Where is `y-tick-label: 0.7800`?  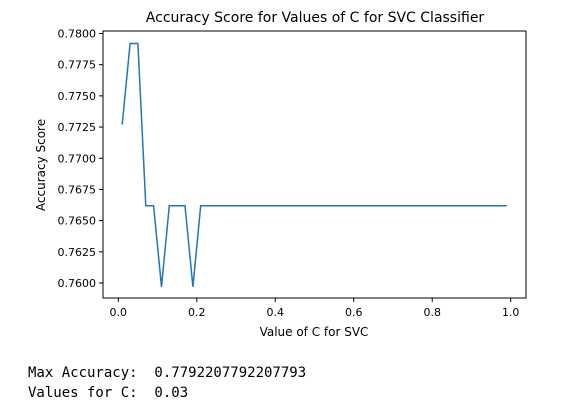 y-tick-label: 0.7800 is located at coordinates (77, 33).